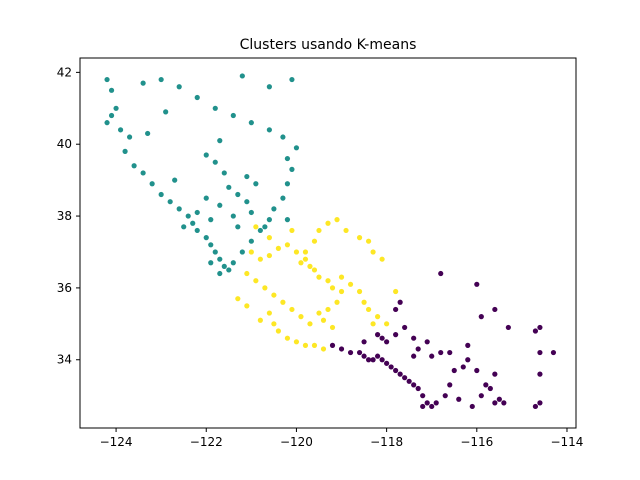 This screenshot has height=480, width=640. I want to click on y-axis: 34 36 38 40 42, so click(68, 216).